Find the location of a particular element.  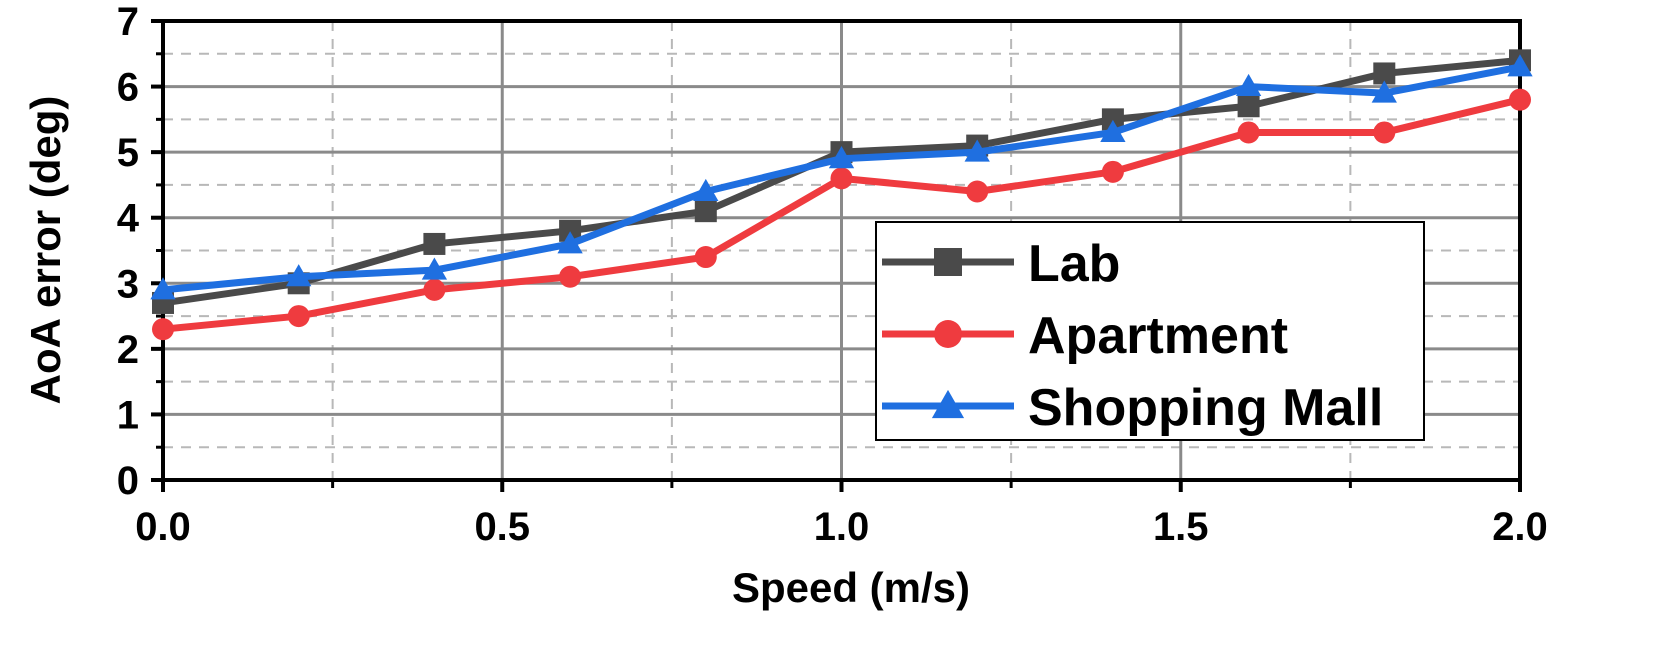

x-tick-label: 1.0 is located at coordinates (842, 527).